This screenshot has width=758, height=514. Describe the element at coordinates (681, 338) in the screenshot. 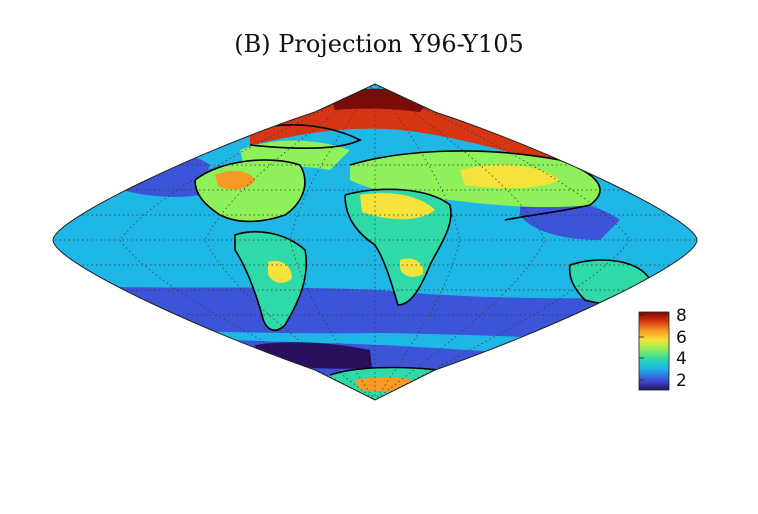

I see `colorbar-tick-label: 6` at that location.